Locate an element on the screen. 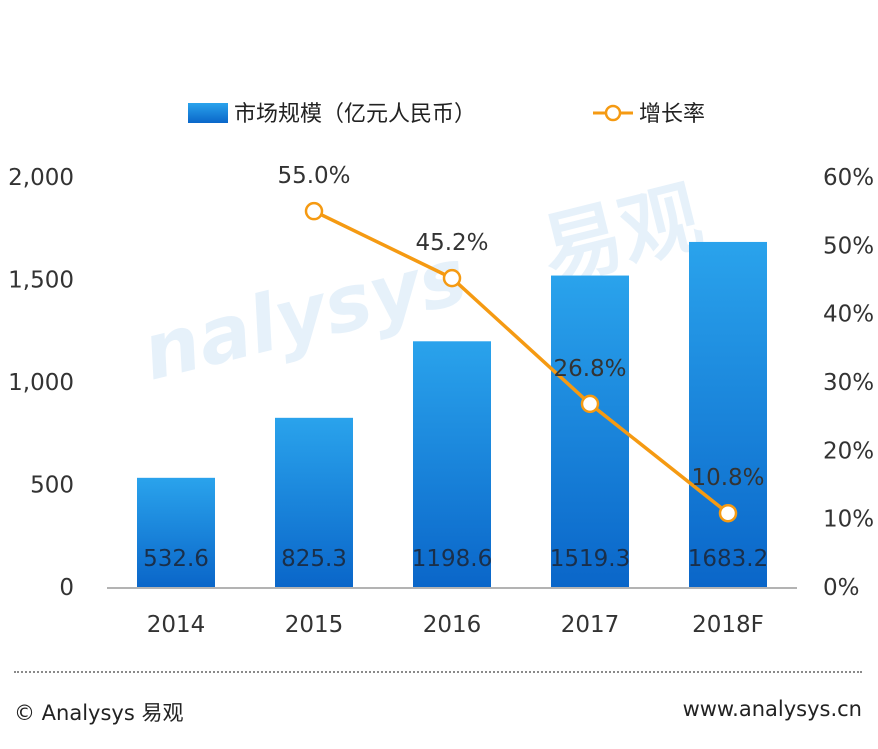 Image resolution: width=878 pixels, height=749 pixels. y-right-tick-label: 40% is located at coordinates (848, 315).